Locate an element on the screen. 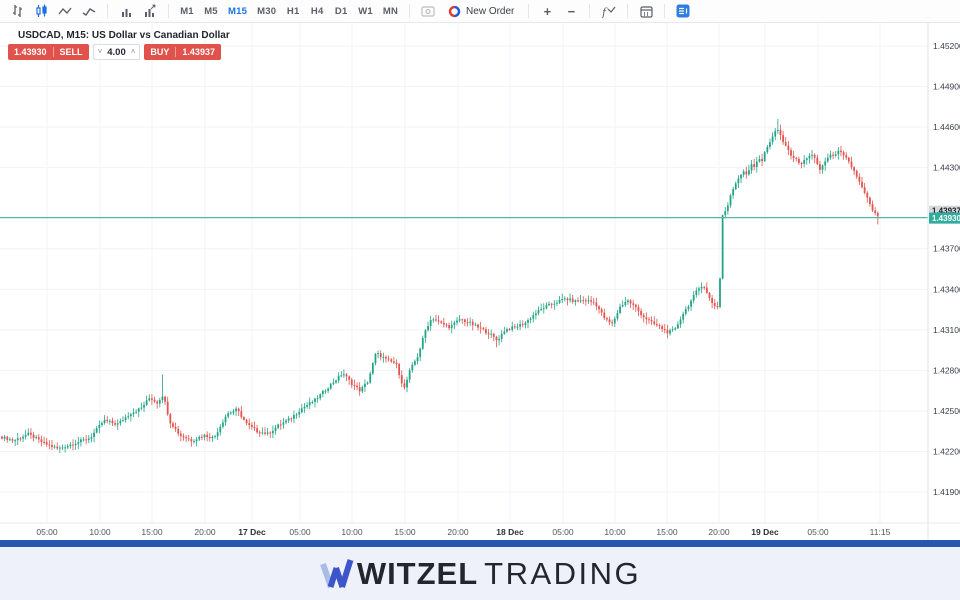 The width and height of the screenshot is (960, 600). timeframe-h1: H1 is located at coordinates (293, 11).